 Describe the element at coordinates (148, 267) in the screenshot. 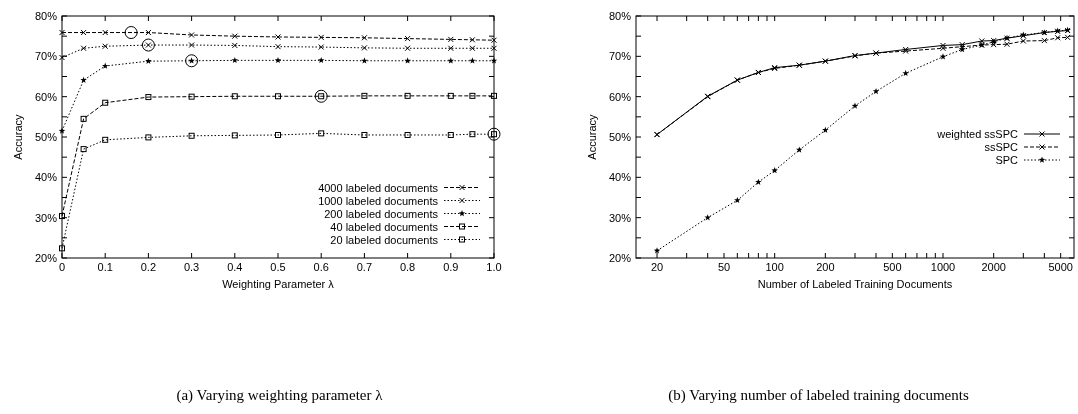

I see `x-tick-label: 0.2` at that location.